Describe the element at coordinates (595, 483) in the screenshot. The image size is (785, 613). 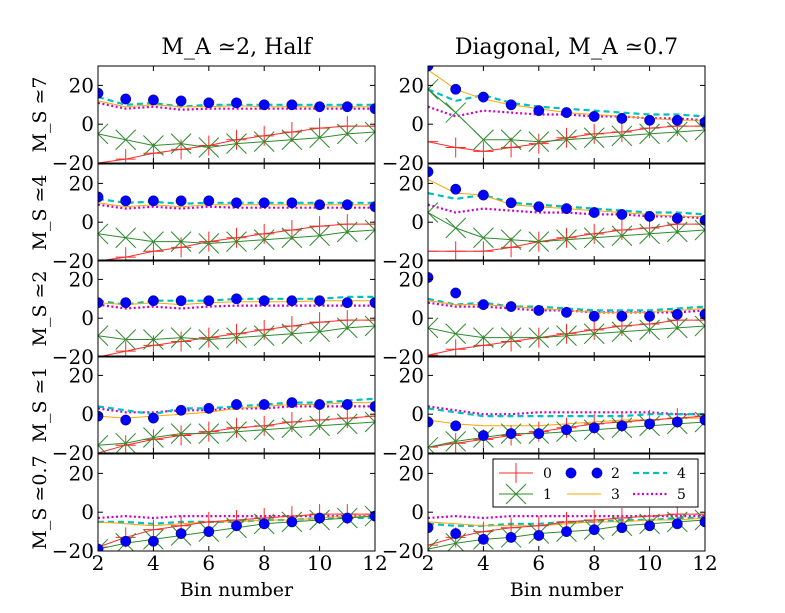
I see `legend-frame` at that location.